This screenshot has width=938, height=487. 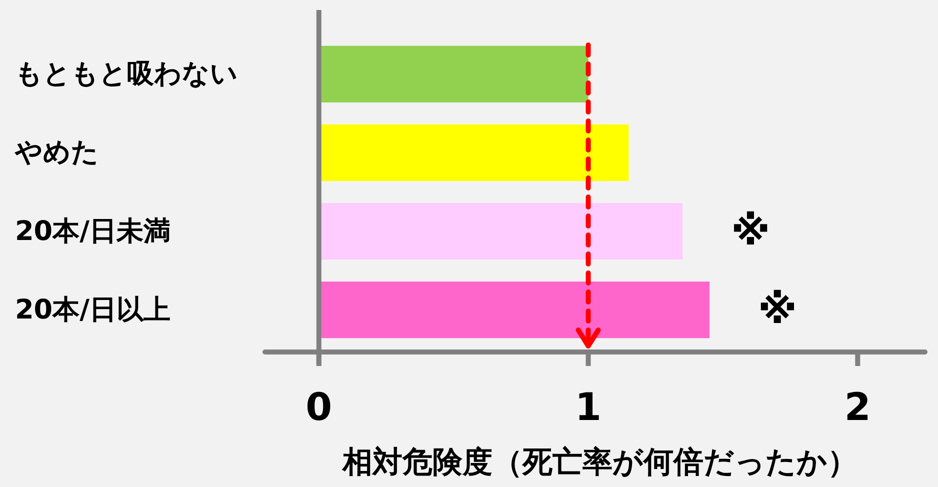 What do you see at coordinates (319, 407) in the screenshot?
I see `x-tick-label: 0` at bounding box center [319, 407].